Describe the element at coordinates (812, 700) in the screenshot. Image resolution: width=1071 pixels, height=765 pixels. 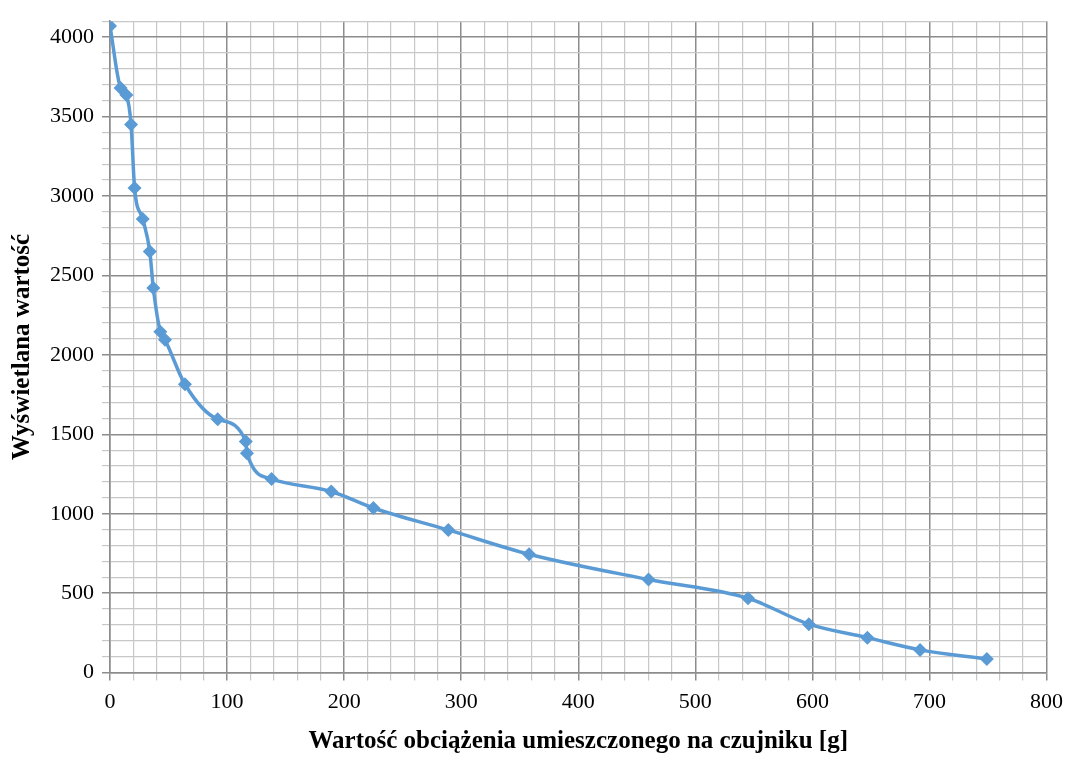
I see `x-tick-label: 600` at that location.